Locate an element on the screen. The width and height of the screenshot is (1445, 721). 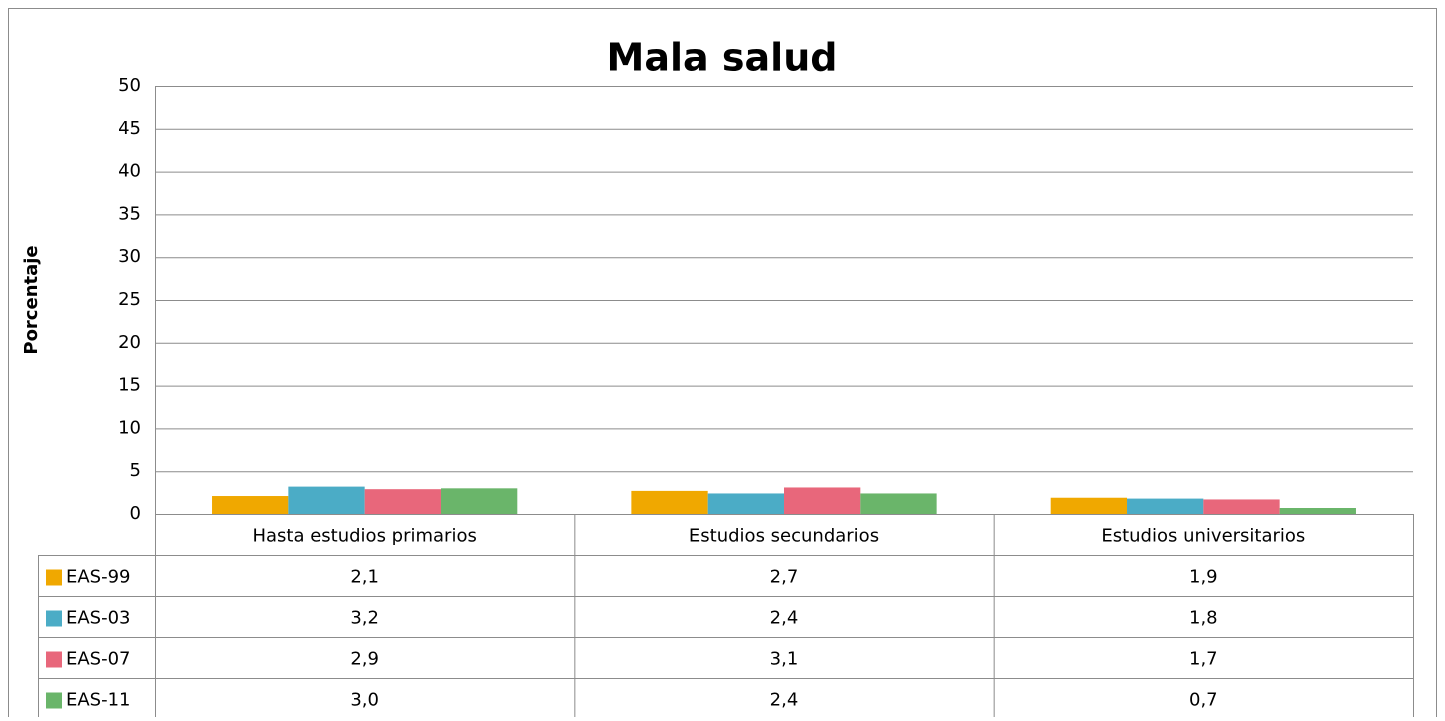
table-value: 2,1 is located at coordinates (364, 577).